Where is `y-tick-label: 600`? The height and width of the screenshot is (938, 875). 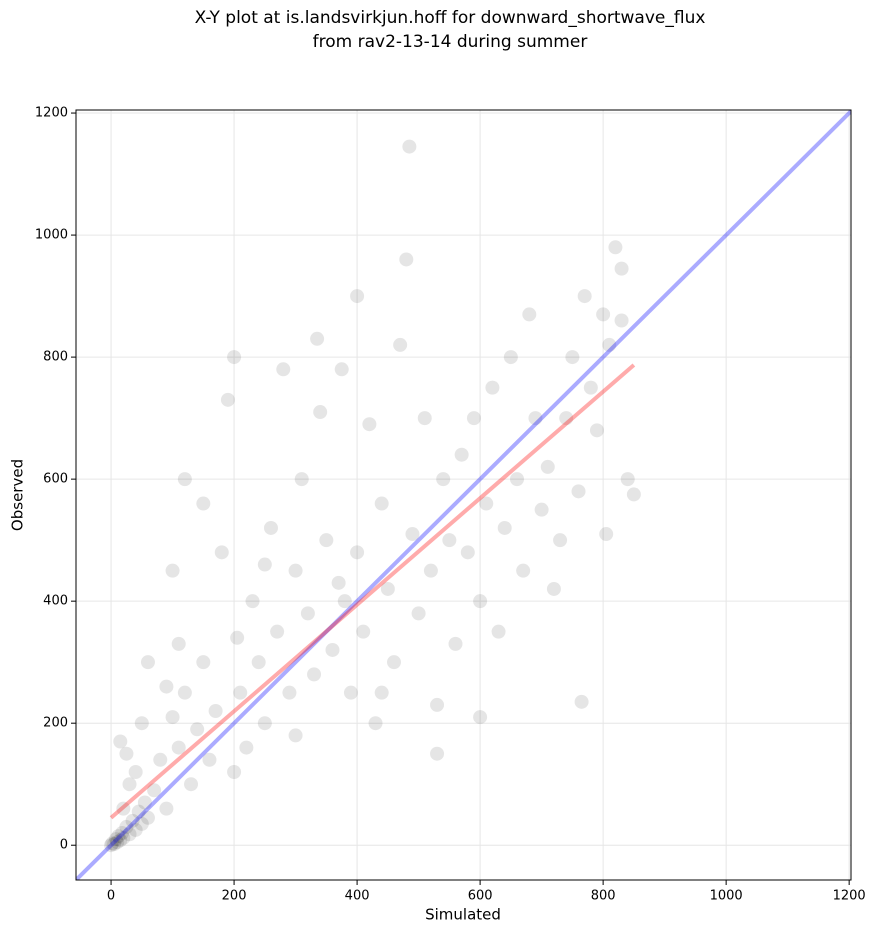
y-tick-label: 600 is located at coordinates (55, 479).